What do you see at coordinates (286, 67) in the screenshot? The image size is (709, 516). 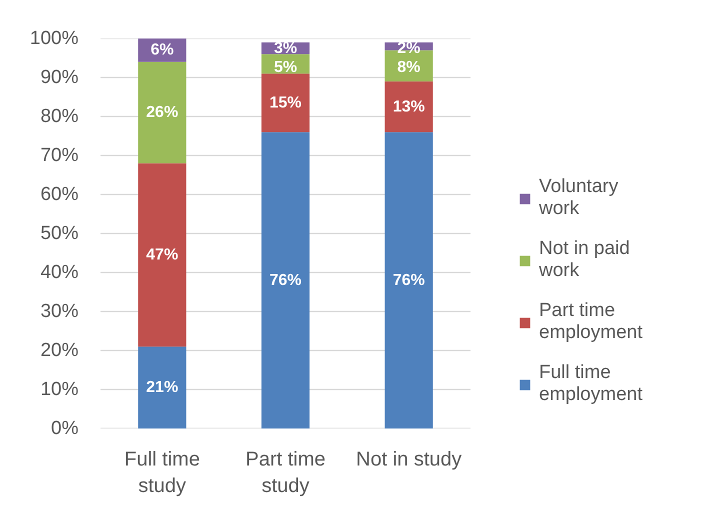 I see `data-label: 5%` at bounding box center [286, 67].